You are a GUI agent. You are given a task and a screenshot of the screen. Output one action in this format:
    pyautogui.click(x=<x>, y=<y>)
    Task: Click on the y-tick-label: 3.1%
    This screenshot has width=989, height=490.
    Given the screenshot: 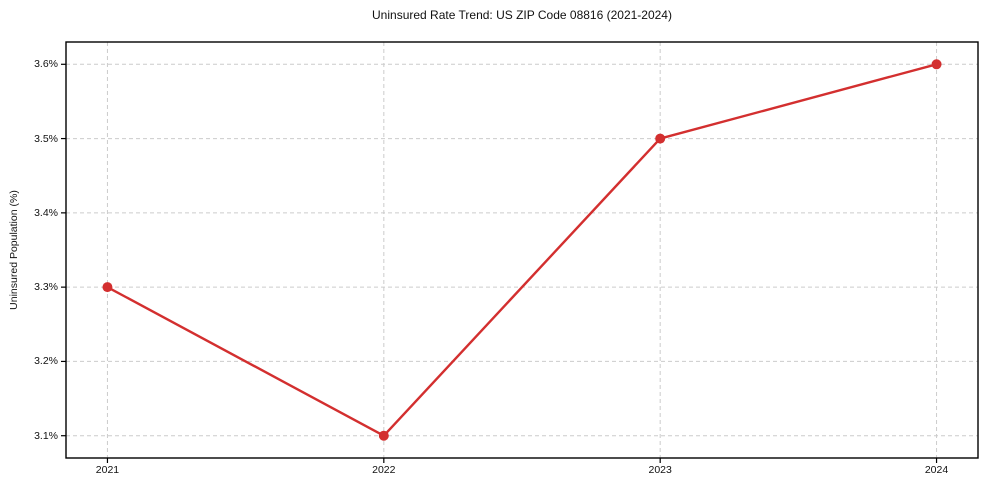 What is the action you would take?
    pyautogui.click(x=46, y=435)
    